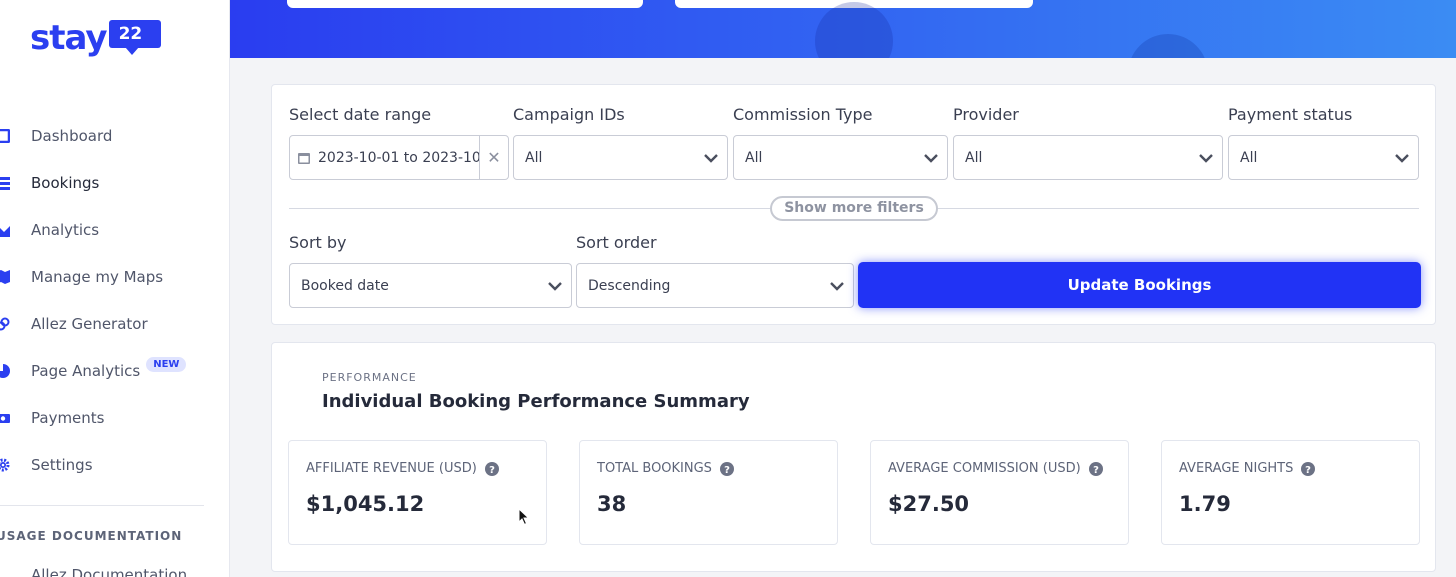 This screenshot has height=577, width=1456. Describe the element at coordinates (89, 323) in the screenshot. I see `sidebar-item-label: Allez Generator` at that location.